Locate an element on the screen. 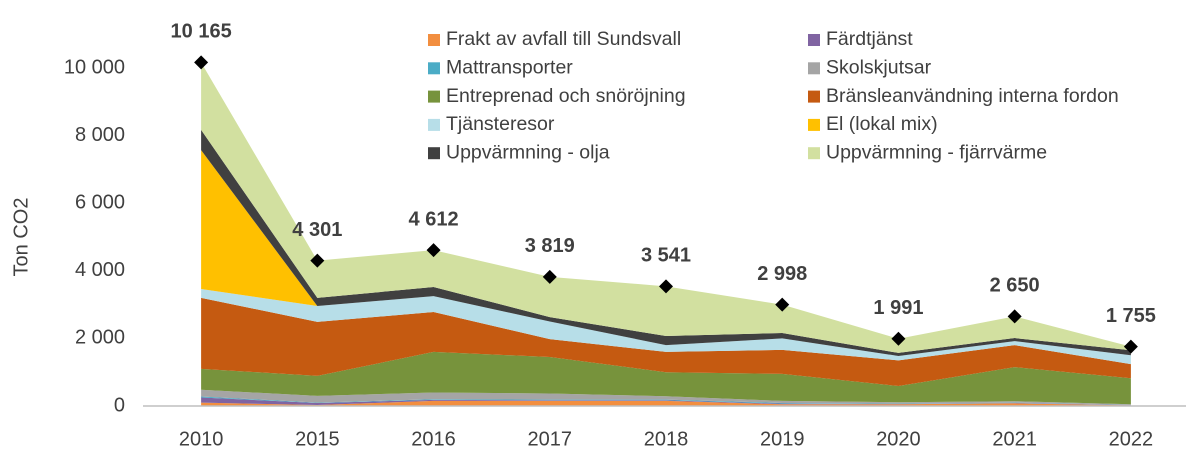 This screenshot has height=457, width=1186. legend-label: Mattransporter is located at coordinates (509, 67).